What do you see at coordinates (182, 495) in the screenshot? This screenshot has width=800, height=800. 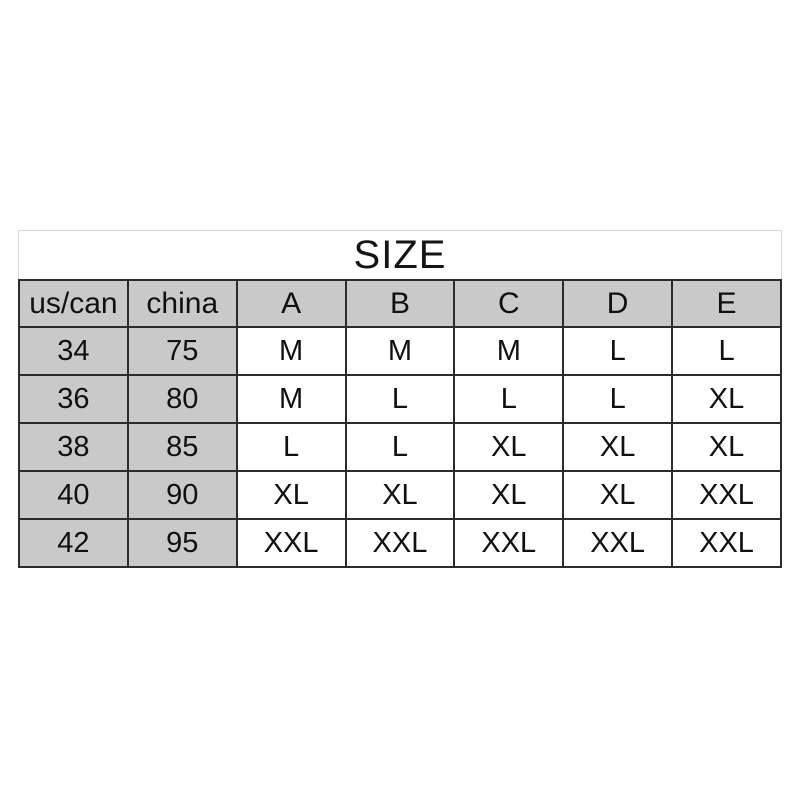 I see `row-label-china: 90` at bounding box center [182, 495].